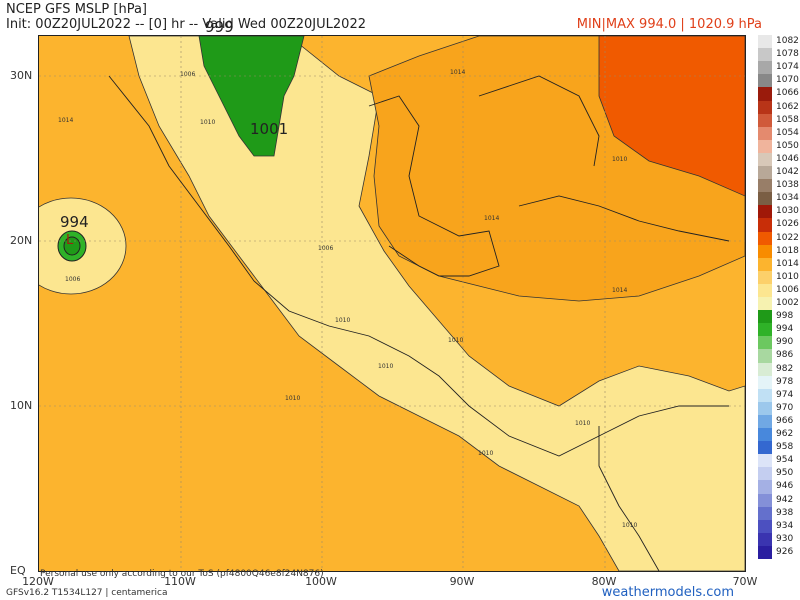  I want to click on low-pressure-region-north, so click(251, 96).